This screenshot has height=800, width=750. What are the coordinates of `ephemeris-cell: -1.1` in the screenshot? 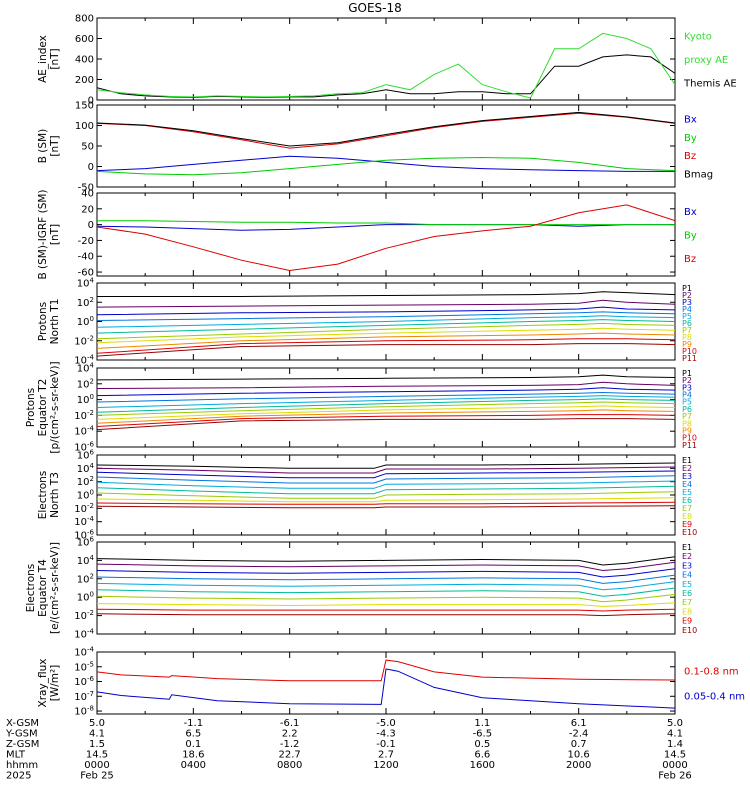 It's located at (194, 723).